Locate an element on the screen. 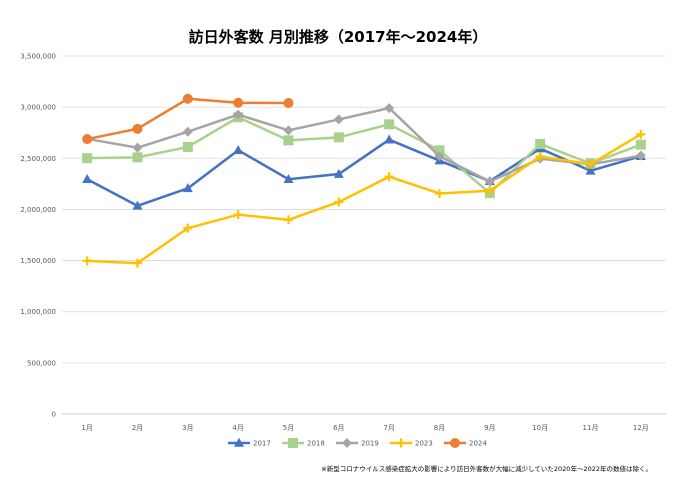 The image size is (680, 480). y-tick-label: 500,000 is located at coordinates (41, 363).